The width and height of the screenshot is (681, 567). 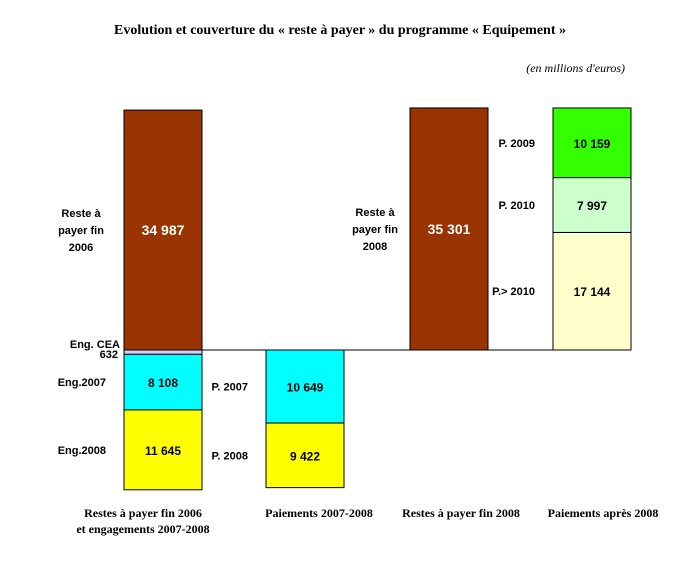 I want to click on data-label: 34 987, so click(x=163, y=230).